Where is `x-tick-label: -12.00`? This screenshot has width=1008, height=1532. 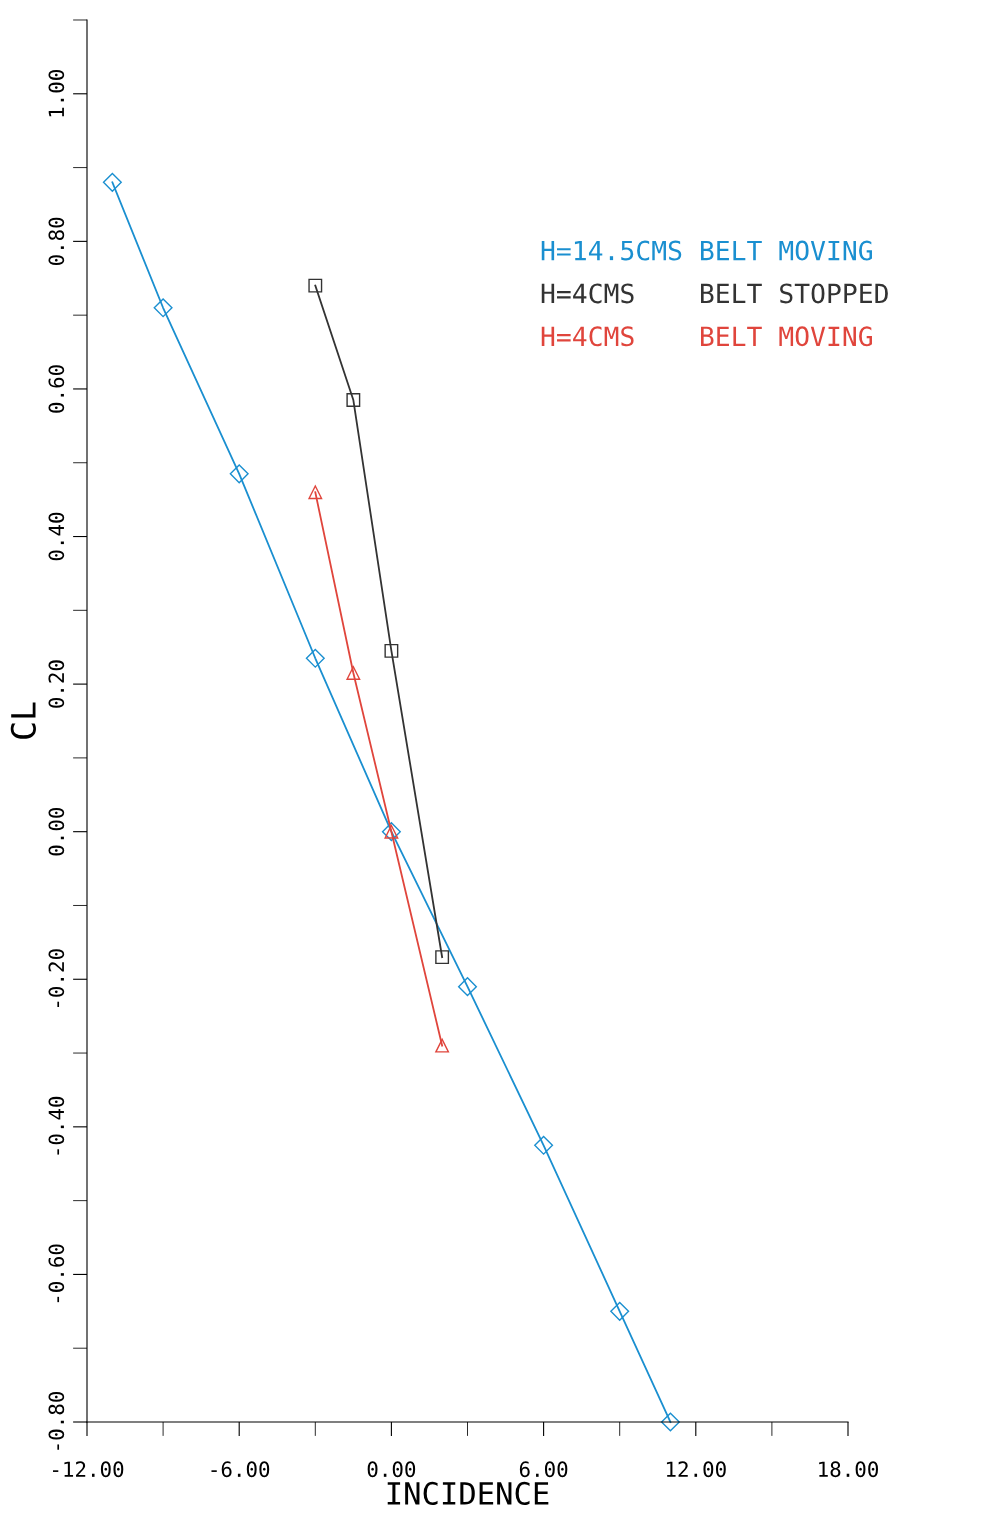 x-tick-label: -12.00 is located at coordinates (88, 1469).